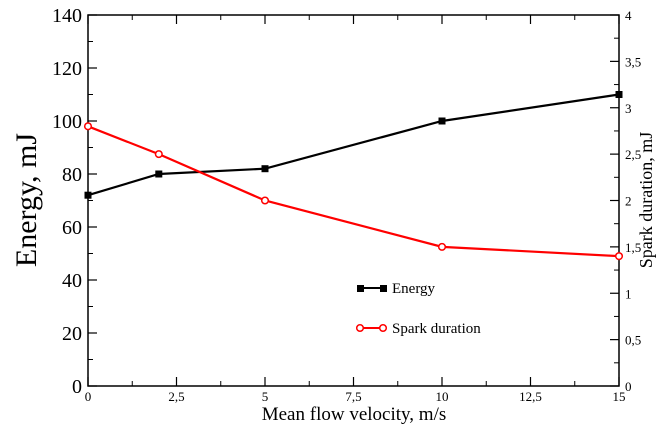  What do you see at coordinates (67, 16) in the screenshot?
I see `y-tick-label: 140` at bounding box center [67, 16].